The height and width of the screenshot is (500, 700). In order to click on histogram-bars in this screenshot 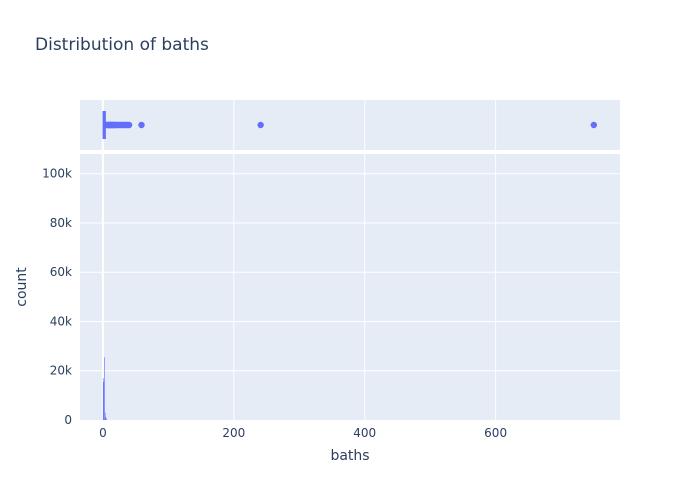, I will do `click(104, 388)`.